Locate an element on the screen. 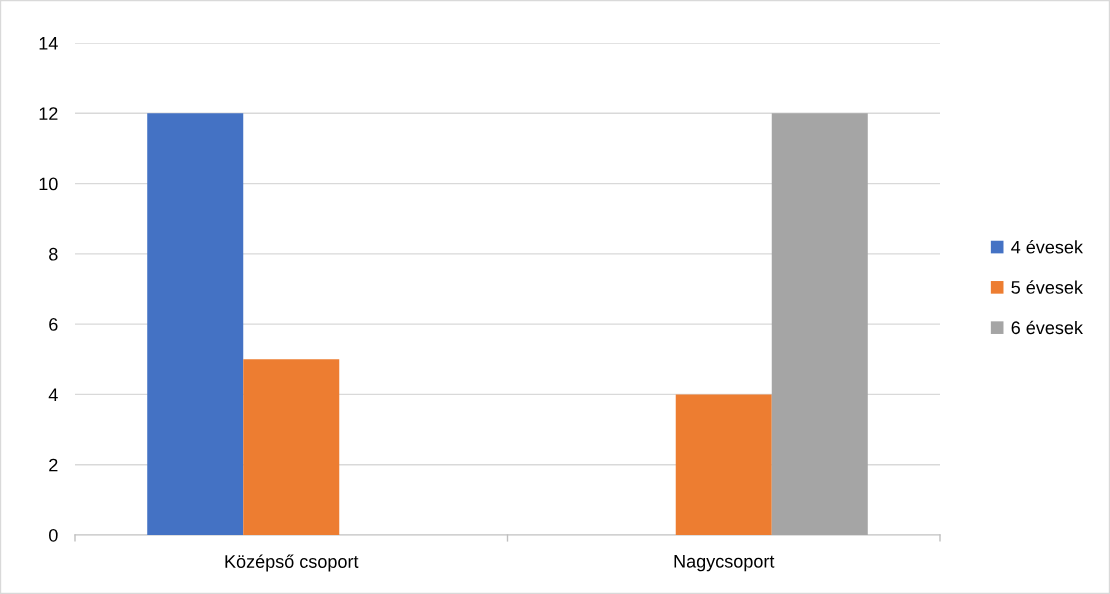 Image resolution: width=1110 pixels, height=594 pixels. x-tick-label: Nagycsoport is located at coordinates (724, 563).